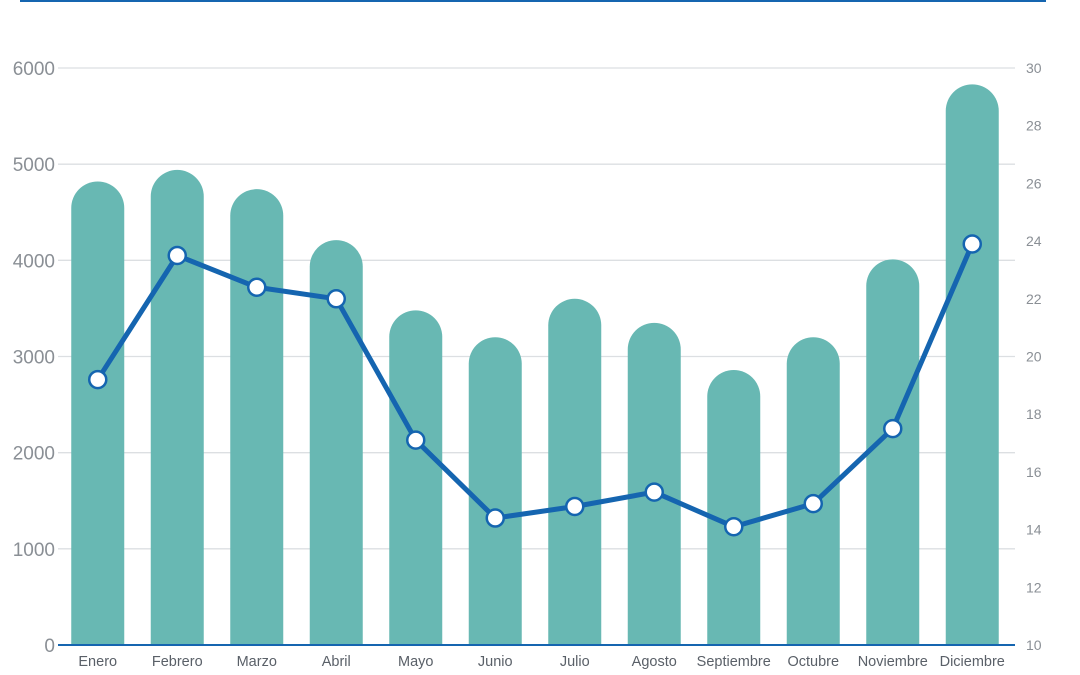 This screenshot has width=1080, height=675. What do you see at coordinates (813, 662) in the screenshot?
I see `category-label-octubre: Octubre` at bounding box center [813, 662].